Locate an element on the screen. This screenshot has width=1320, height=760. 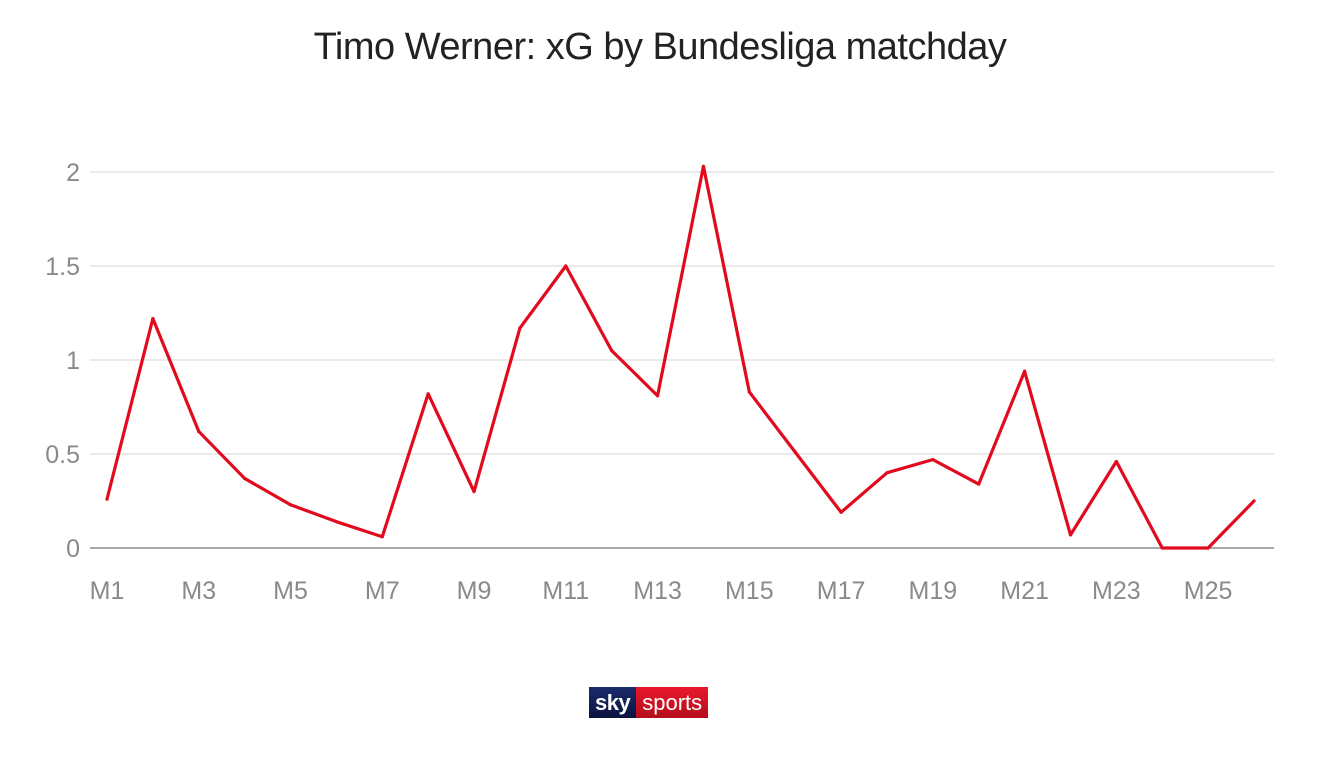
x-tick-label: M5 is located at coordinates (290, 591).